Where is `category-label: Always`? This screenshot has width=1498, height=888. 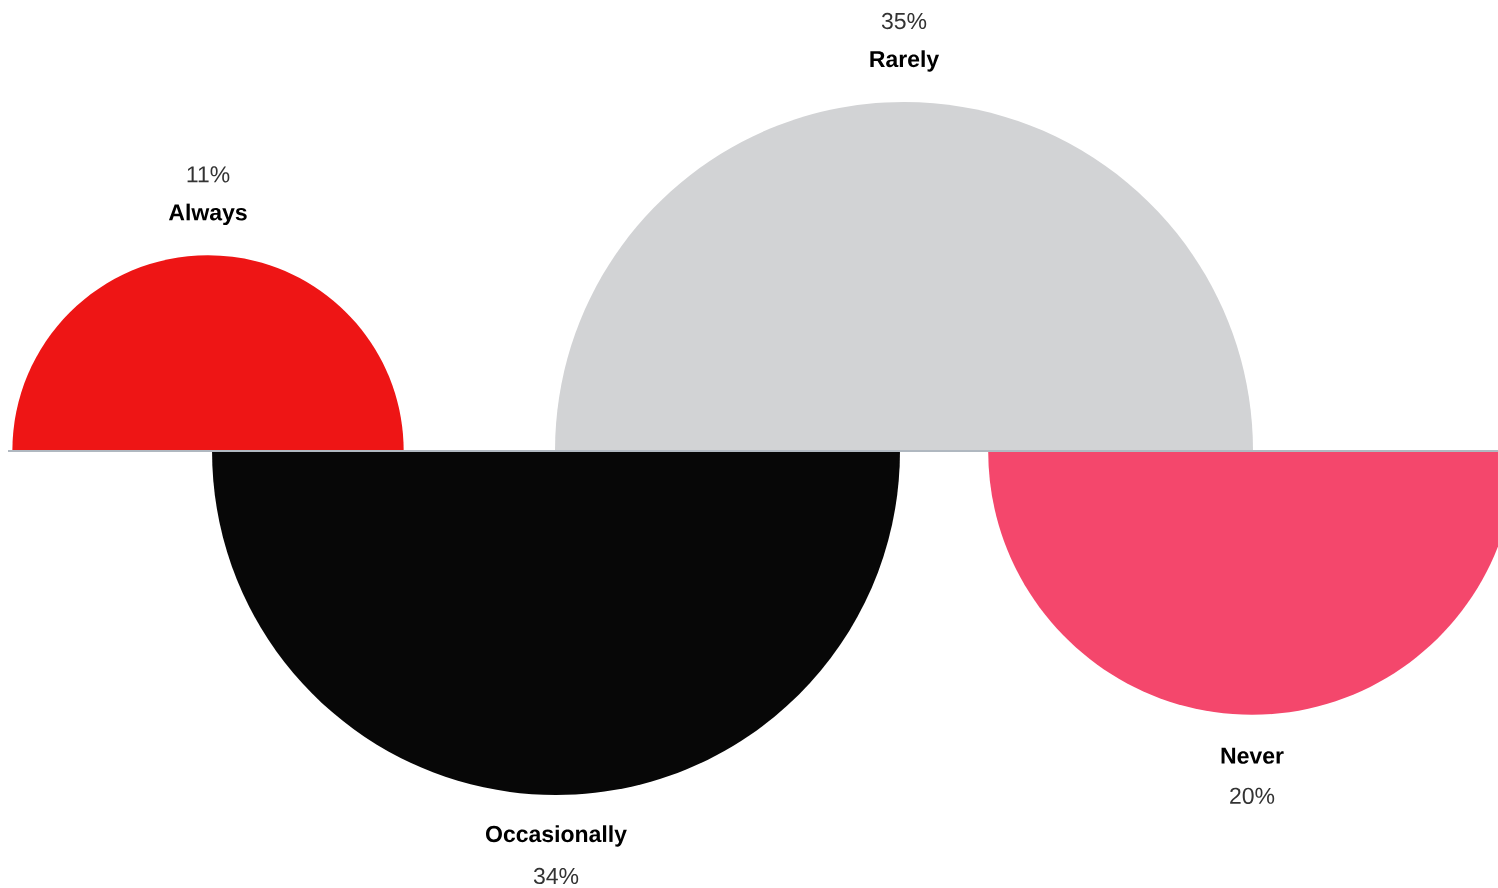 category-label: Always is located at coordinates (207, 214).